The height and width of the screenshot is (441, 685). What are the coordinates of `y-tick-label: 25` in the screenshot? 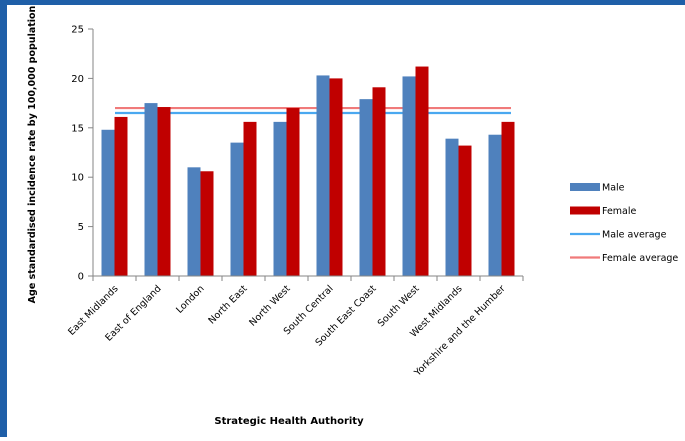 It's located at (77, 30).